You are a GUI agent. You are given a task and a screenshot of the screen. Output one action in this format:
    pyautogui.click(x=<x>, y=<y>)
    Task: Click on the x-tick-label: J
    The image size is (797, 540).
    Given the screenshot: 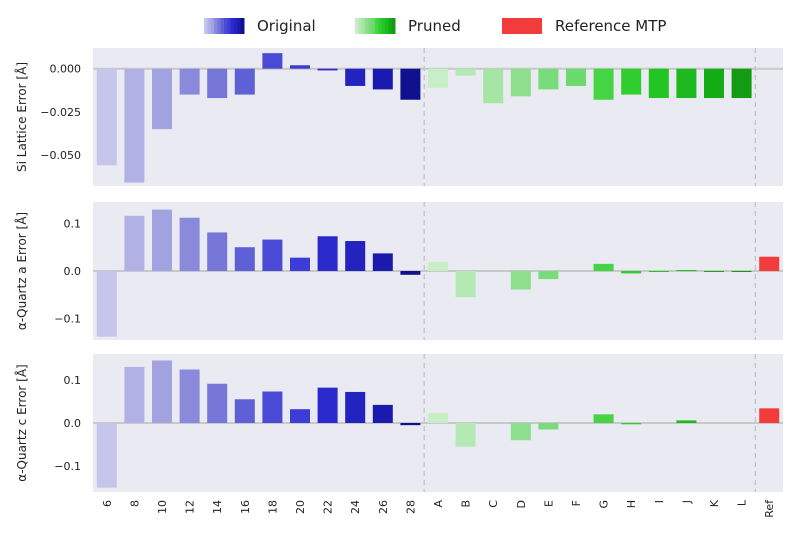 What is the action you would take?
    pyautogui.click(x=686, y=502)
    